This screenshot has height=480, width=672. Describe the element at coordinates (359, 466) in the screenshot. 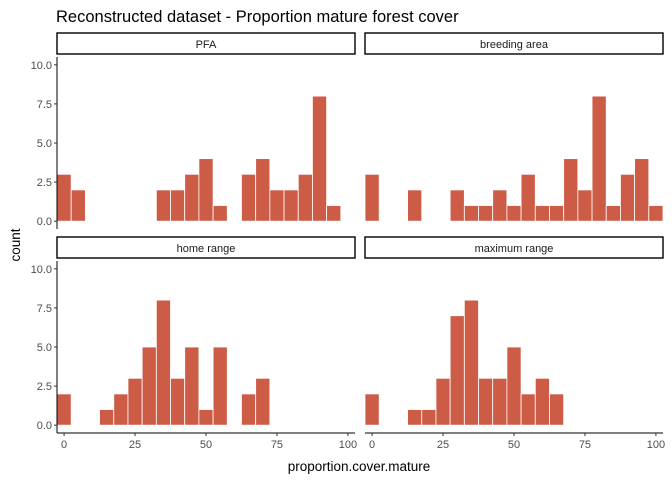

I see `x-axis-title: proportion.cover.mature` at that location.